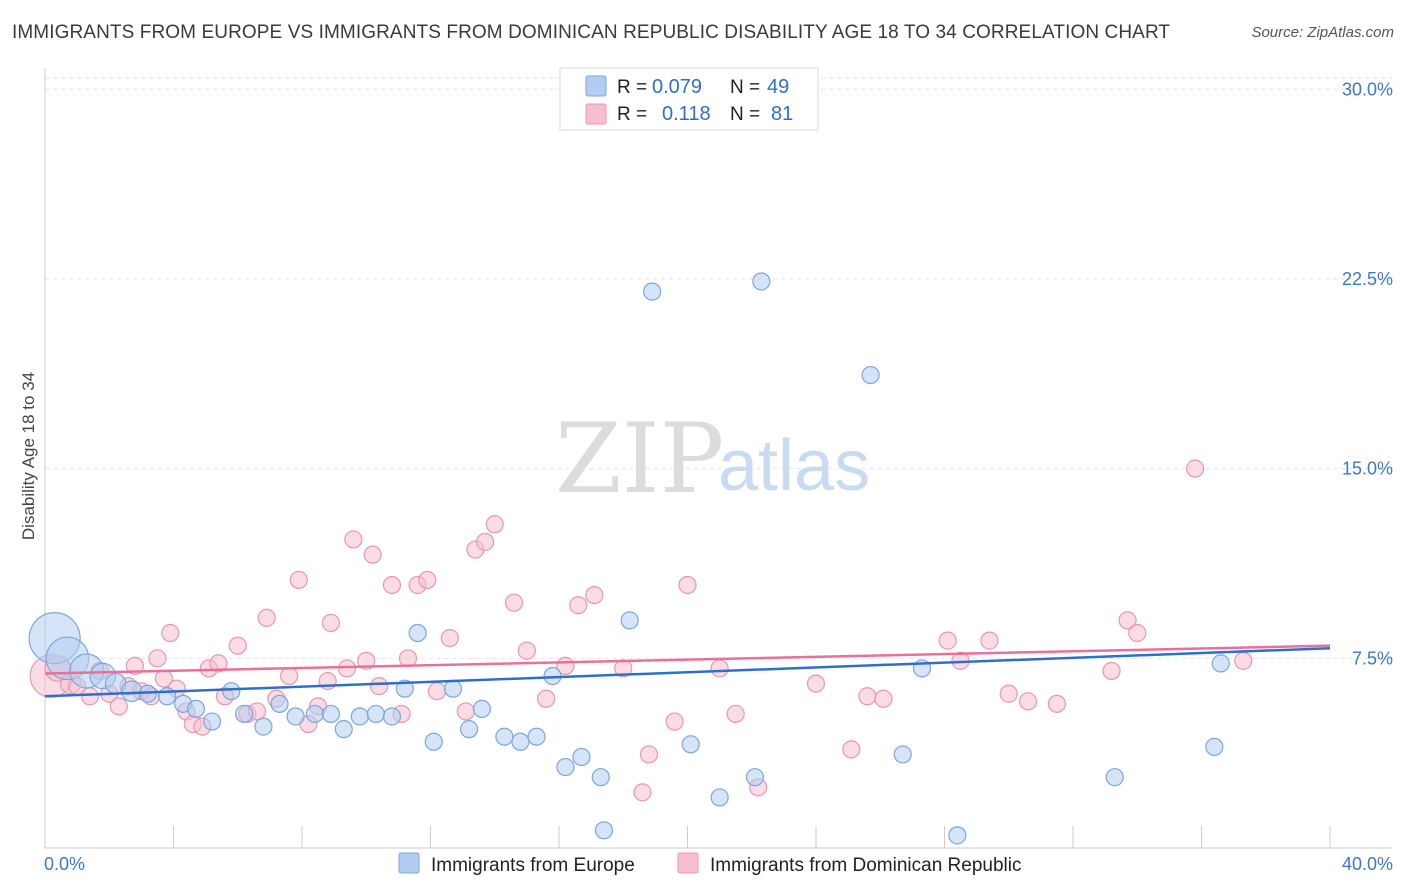  What do you see at coordinates (1372, 658) in the screenshot?
I see `y-tick-label: 7.5%` at bounding box center [1372, 658].